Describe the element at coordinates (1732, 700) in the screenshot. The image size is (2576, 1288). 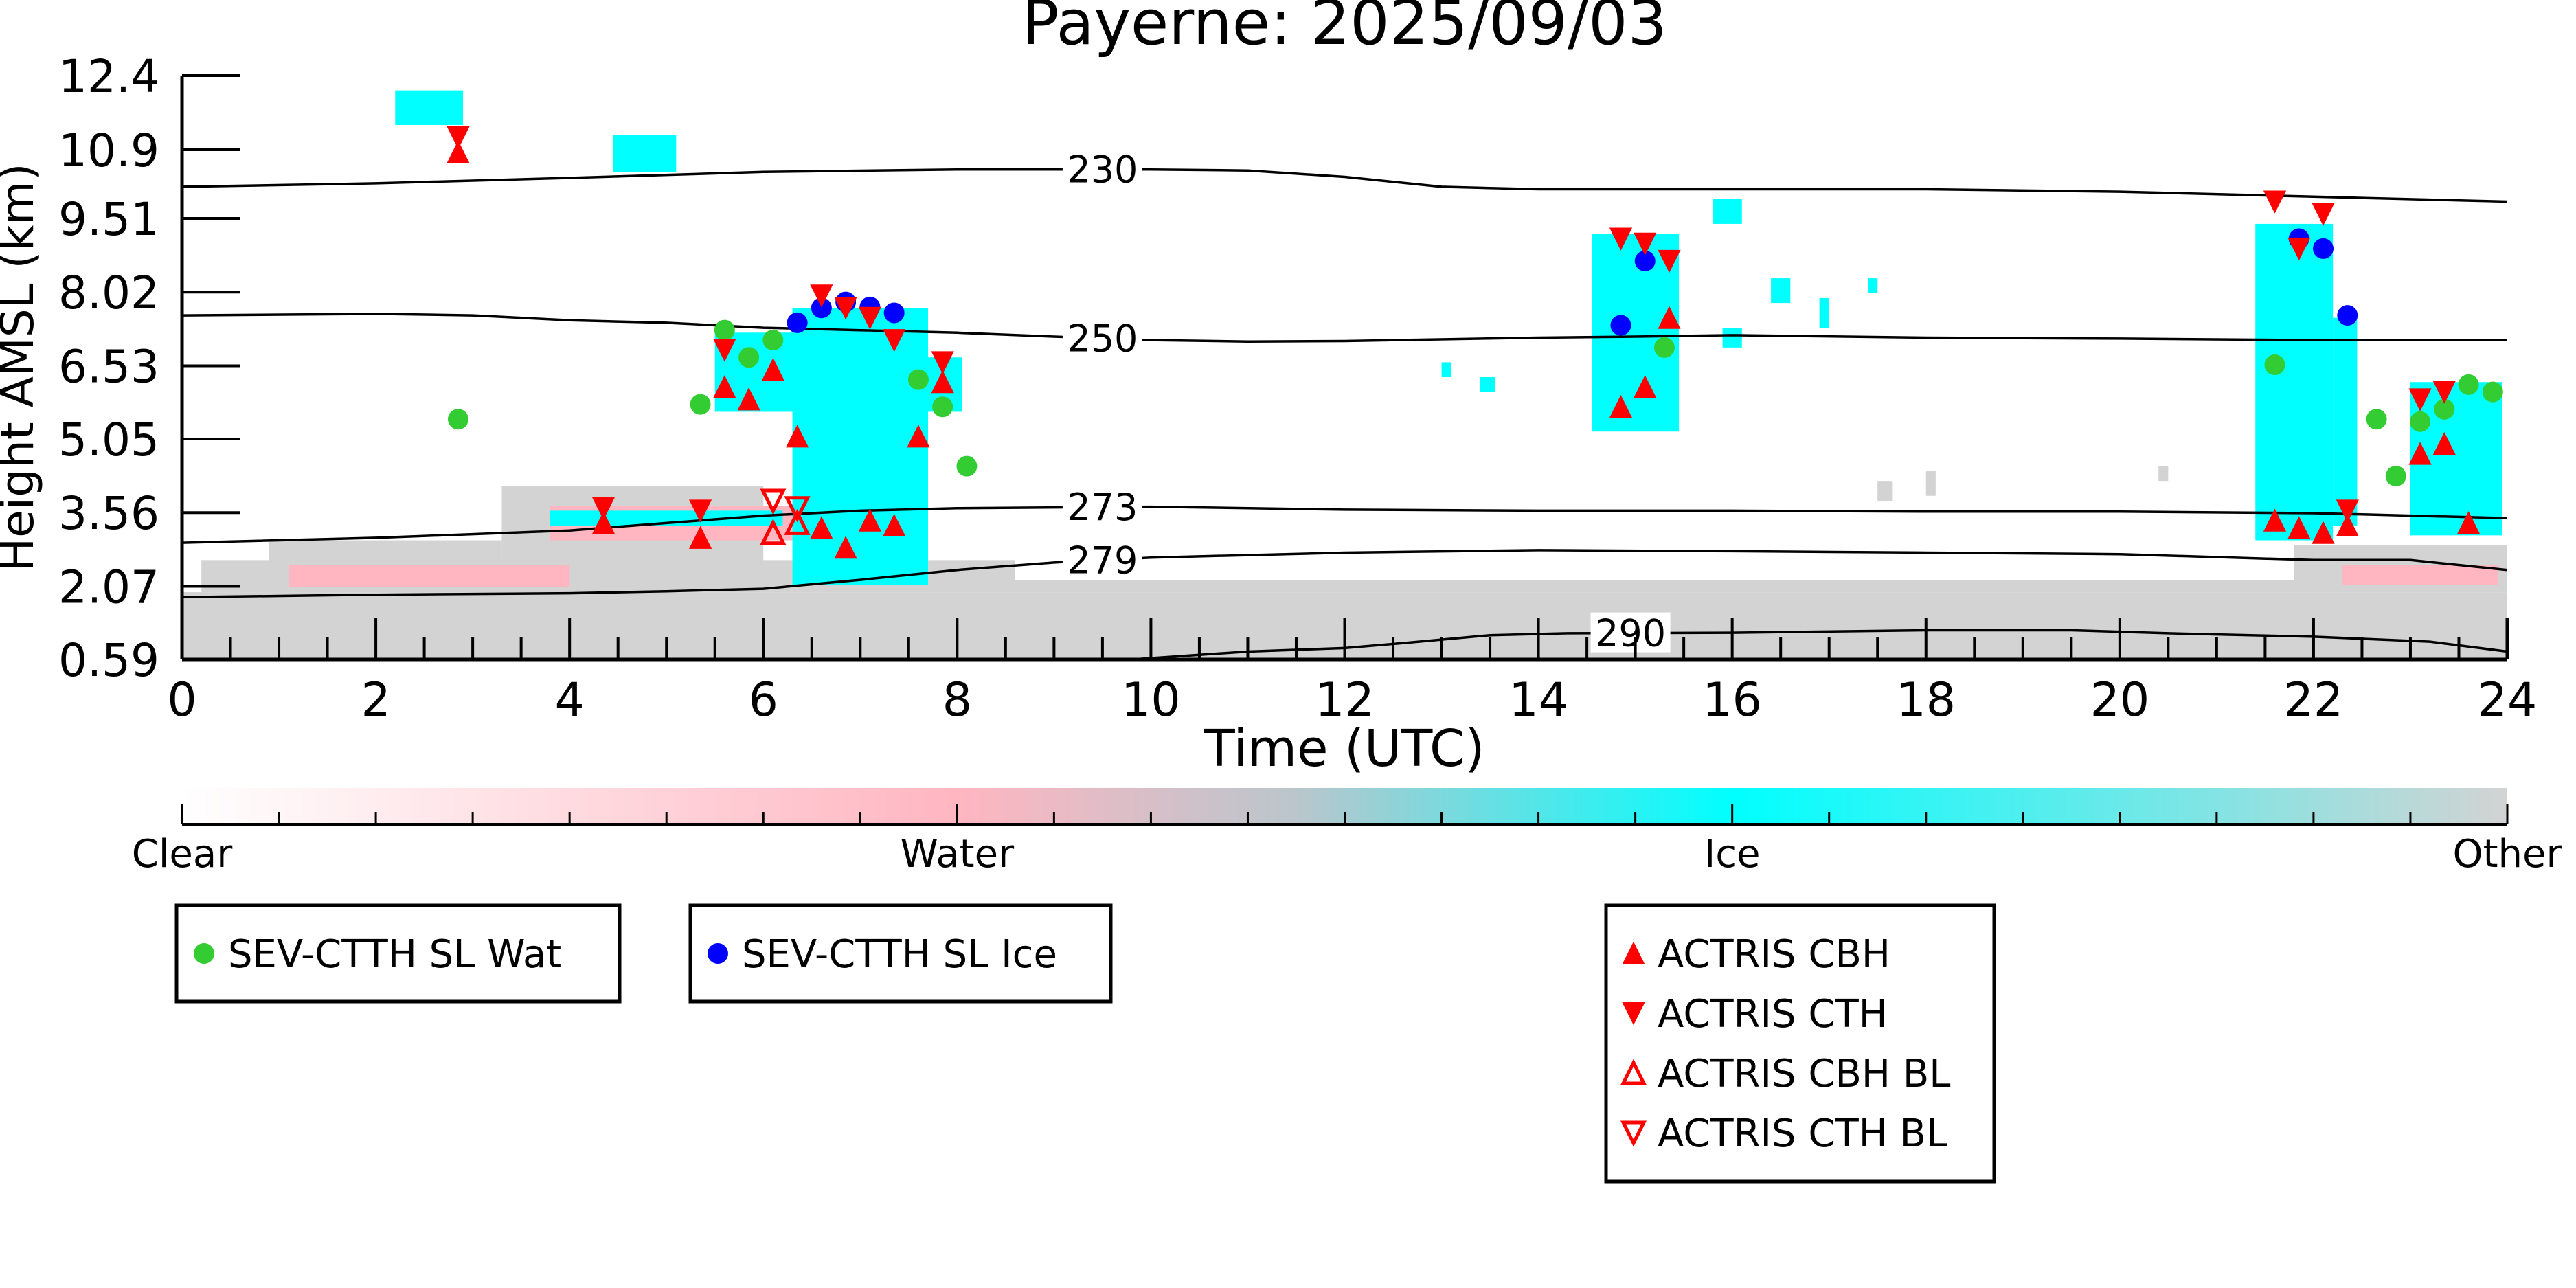
I see `x-tick-label: 16` at that location.